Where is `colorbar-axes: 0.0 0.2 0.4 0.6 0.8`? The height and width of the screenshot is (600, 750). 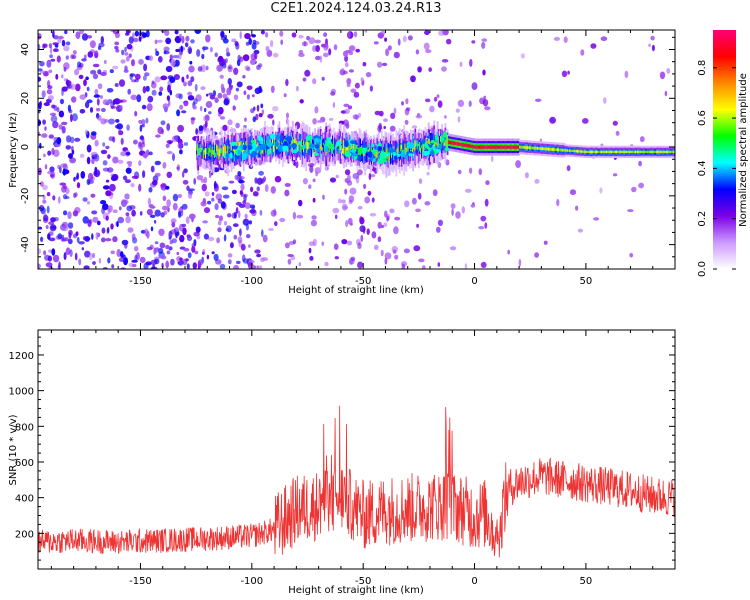
colorbar-axes: 0.0 0.2 0.4 0.6 0.8 is located at coordinates (716, 168).